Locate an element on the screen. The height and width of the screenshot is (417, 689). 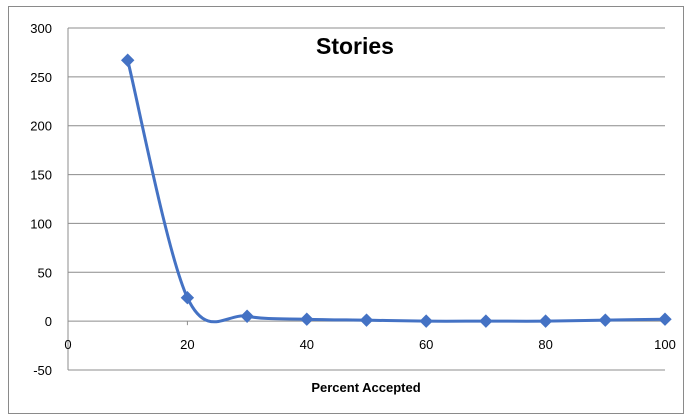
y-tick-label: 50 is located at coordinates (45, 272).